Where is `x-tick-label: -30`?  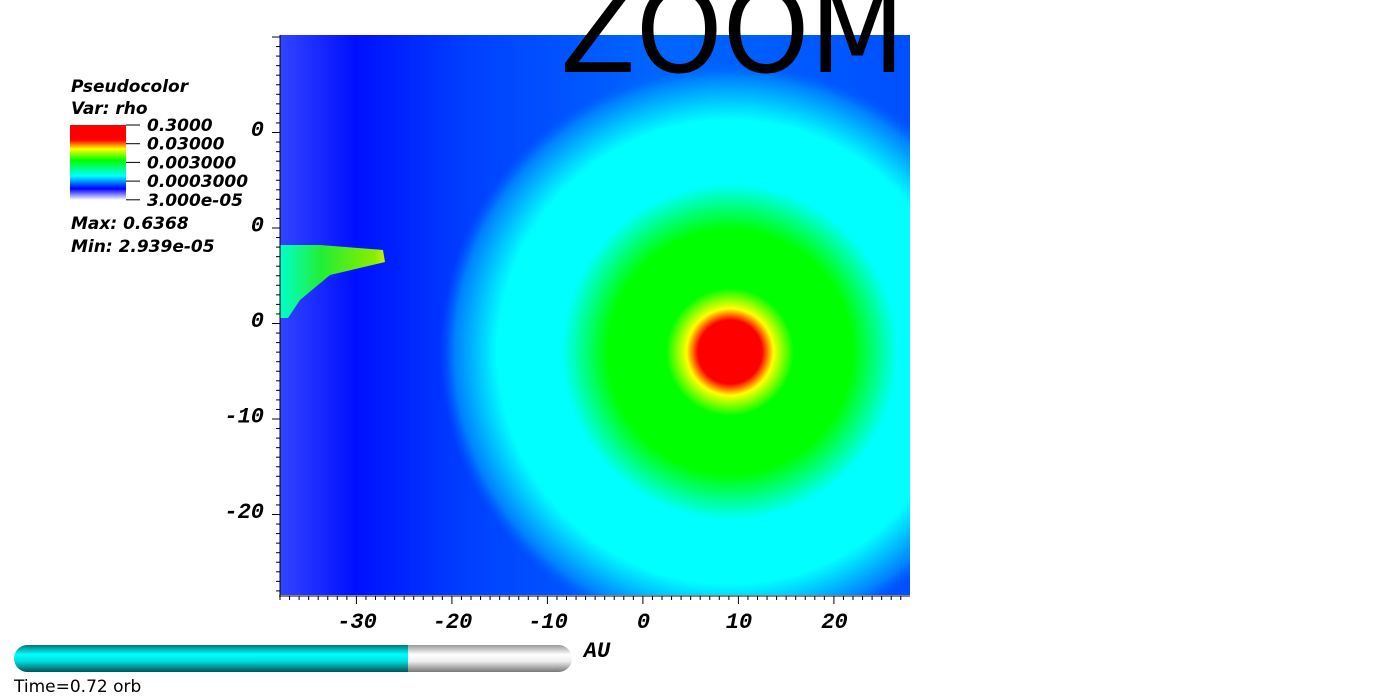
x-tick-label: -30 is located at coordinates (357, 622).